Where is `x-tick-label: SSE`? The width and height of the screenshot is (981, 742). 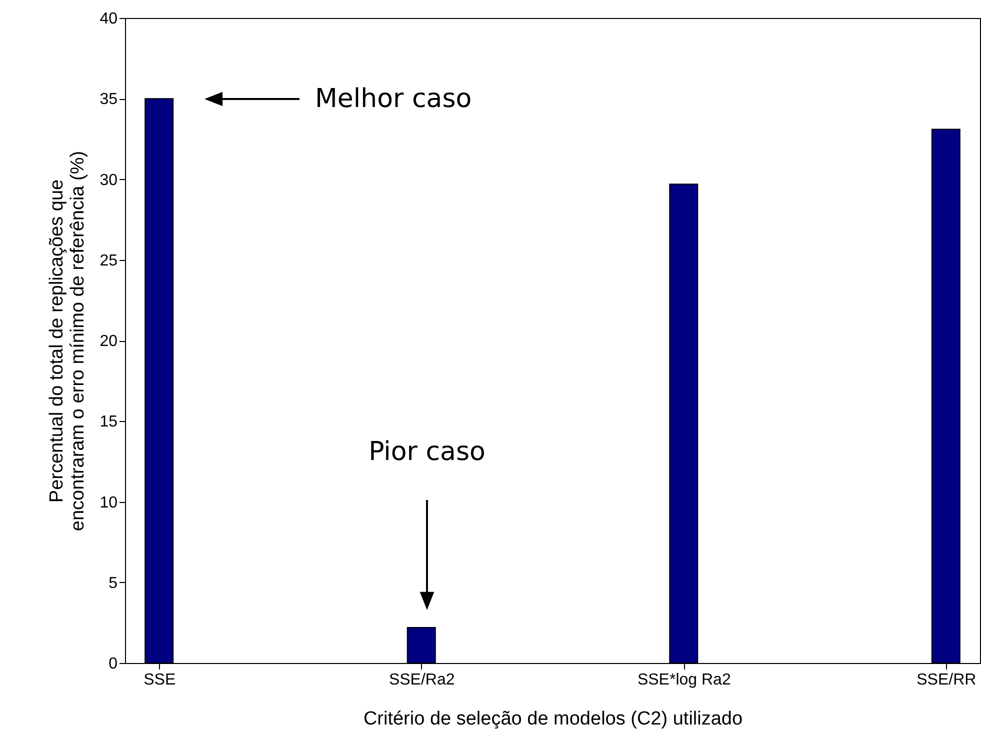 x-tick-label: SSE is located at coordinates (160, 680).